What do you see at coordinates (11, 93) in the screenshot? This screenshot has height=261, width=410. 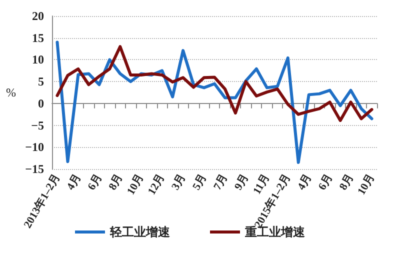 I see `y-axis-title: %` at bounding box center [11, 93].